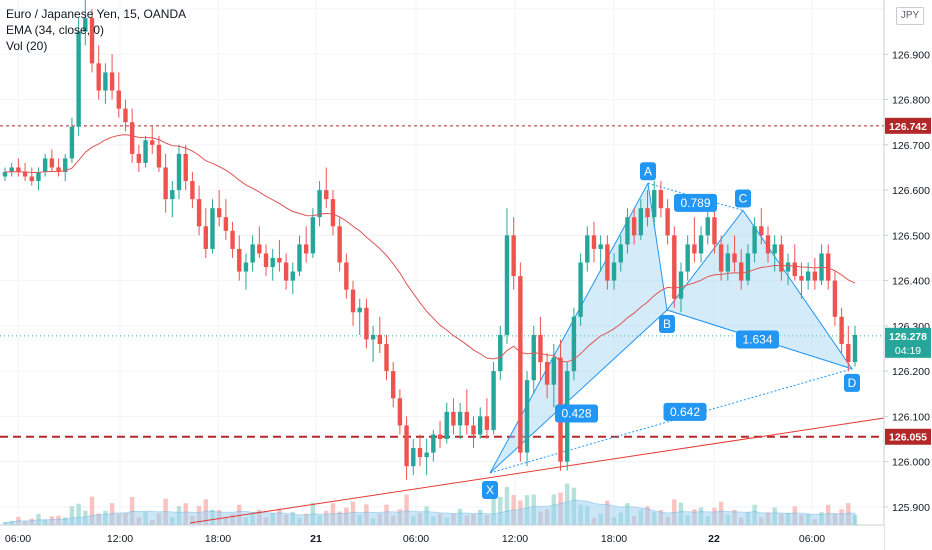  I want to click on level-marker-label: 126.742, so click(908, 127).